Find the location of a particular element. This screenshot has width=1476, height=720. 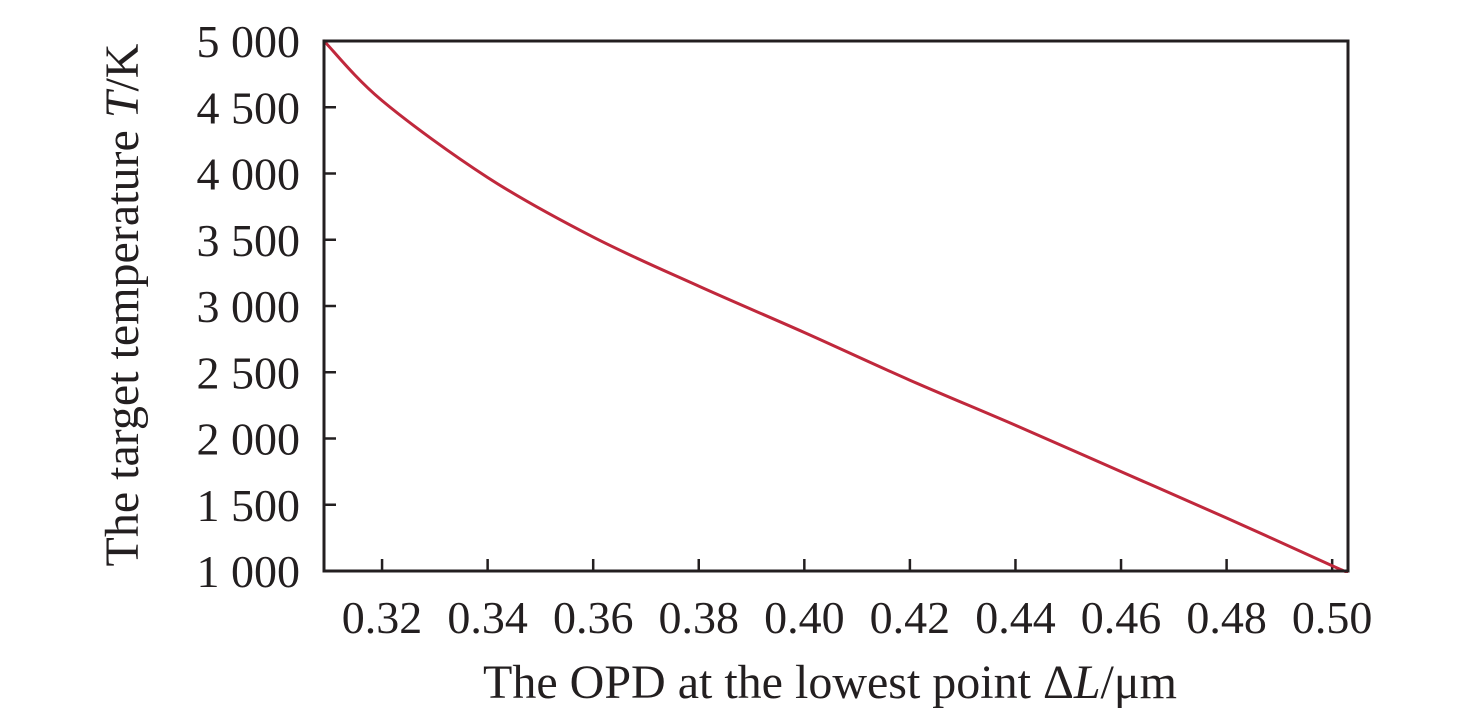

x-tick-label: 0.42 is located at coordinates (910, 617).